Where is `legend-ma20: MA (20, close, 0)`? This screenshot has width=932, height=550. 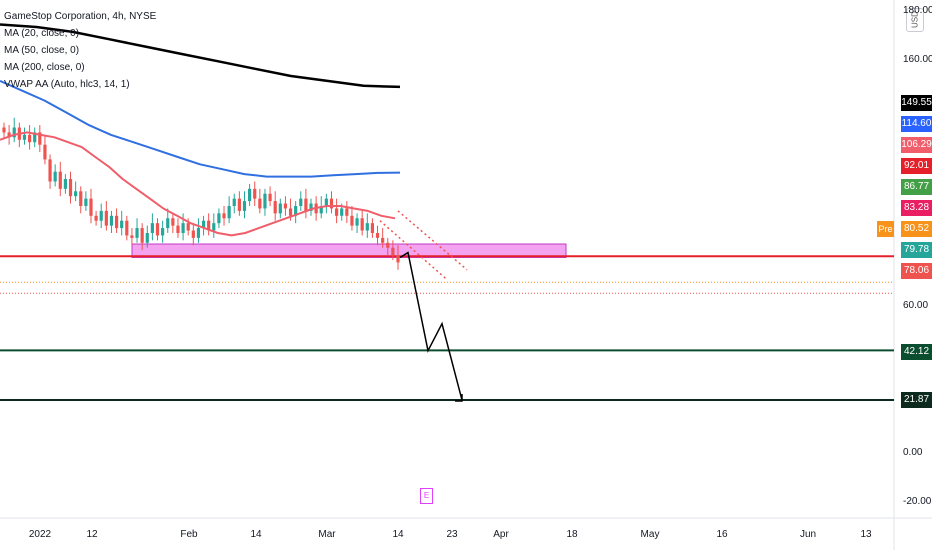 legend-ma20: MA (20, close, 0) is located at coordinates (42, 33).